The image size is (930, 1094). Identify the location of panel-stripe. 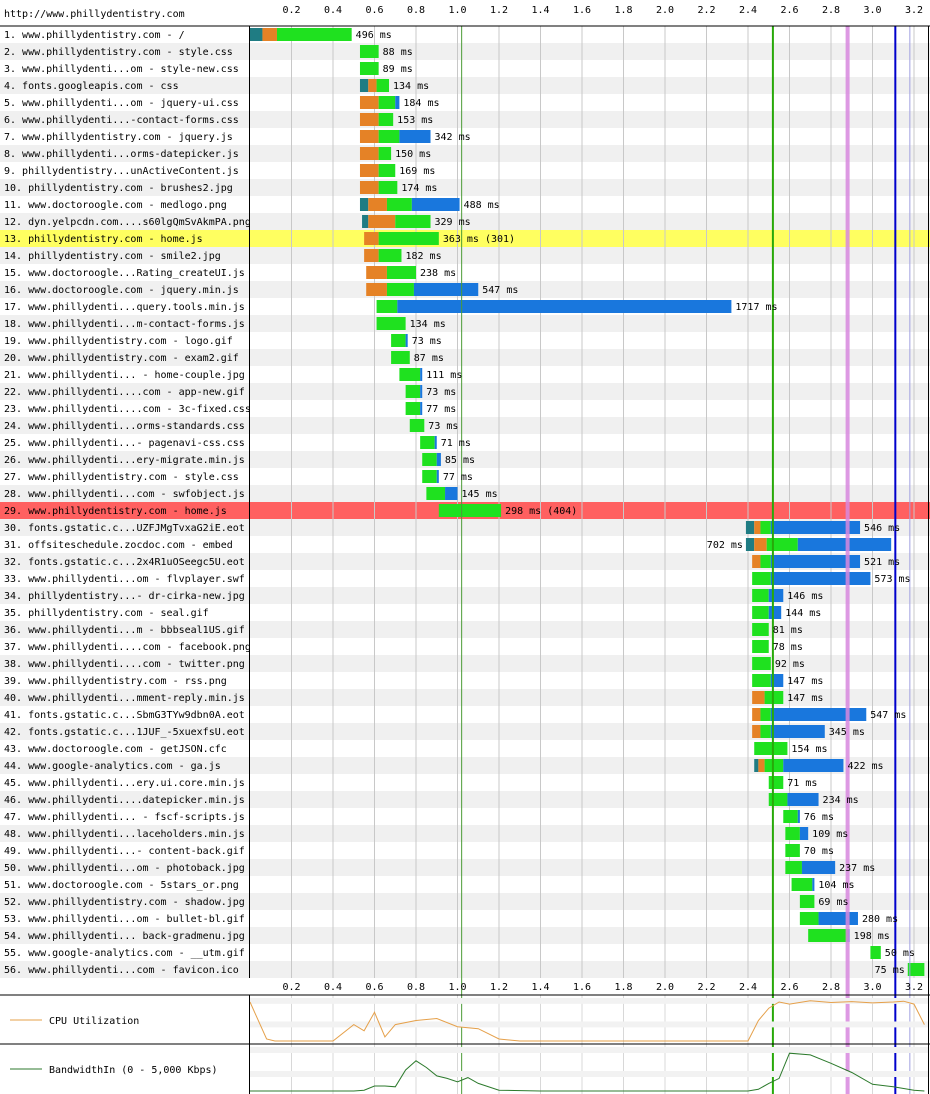
(589, 1074).